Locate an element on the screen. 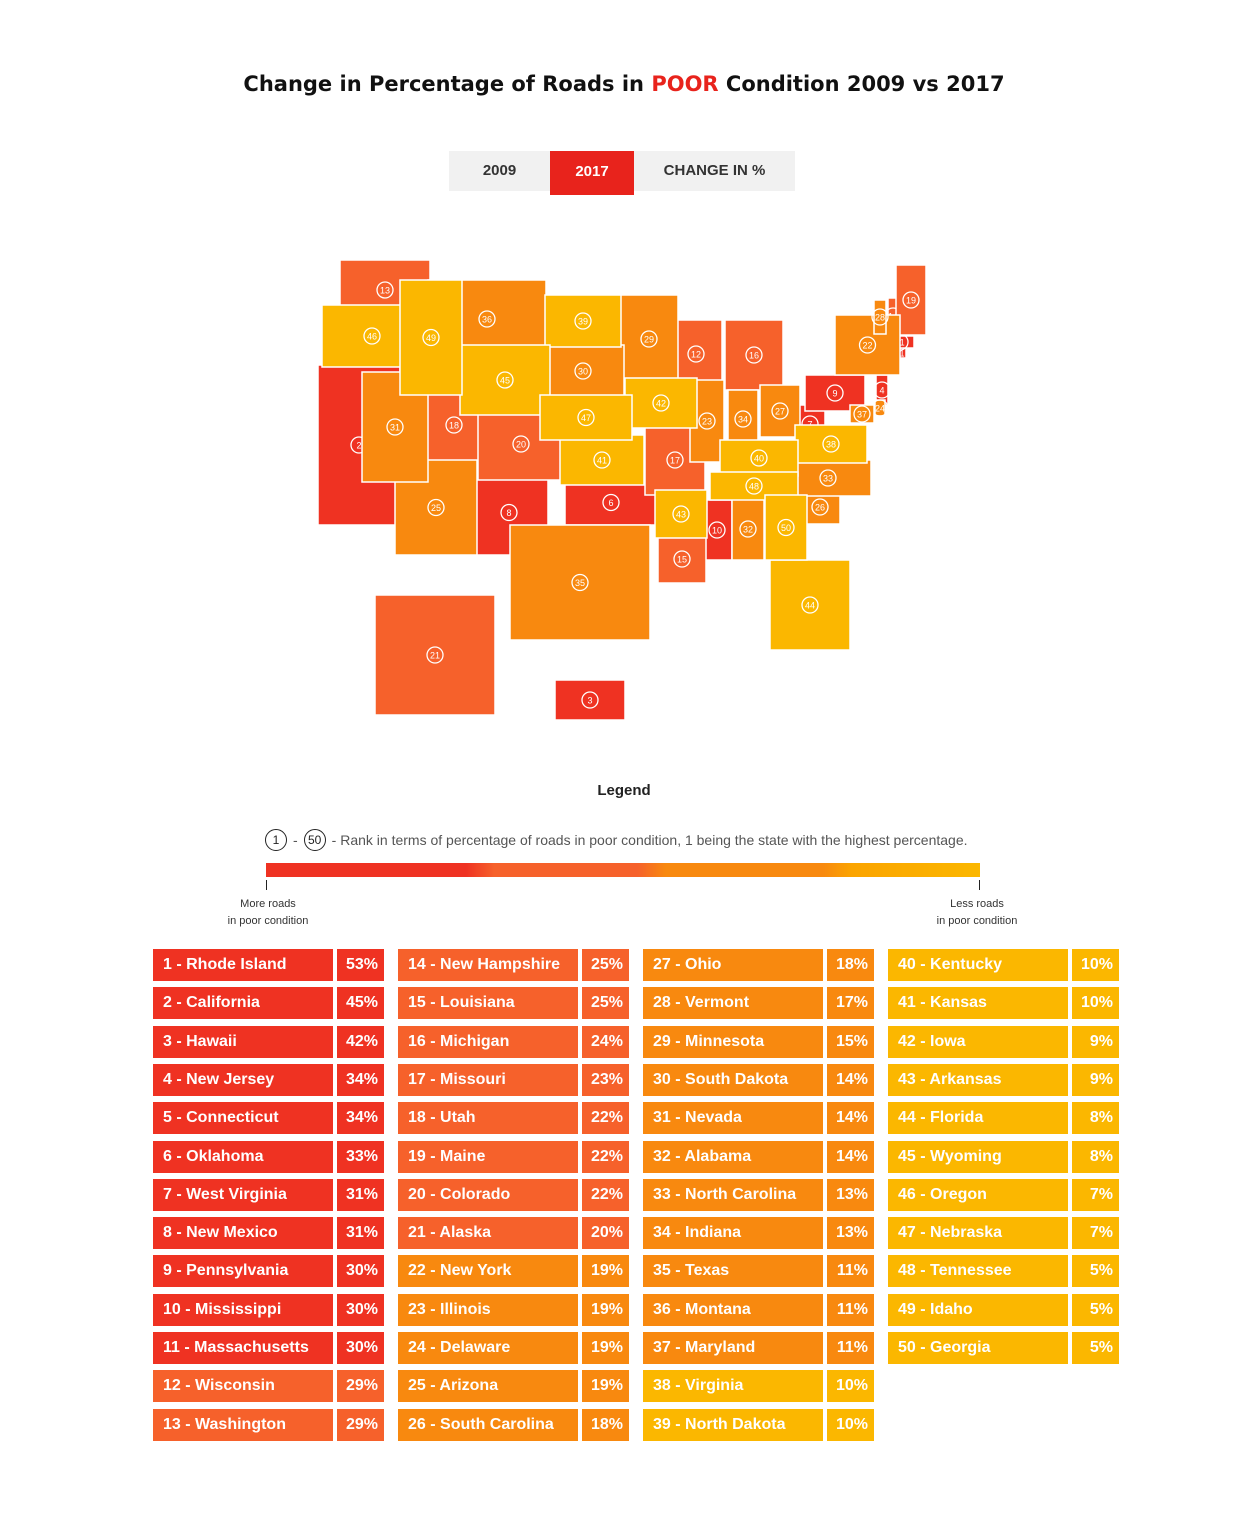 The width and height of the screenshot is (1248, 1540). state-rank-number: 46 is located at coordinates (372, 337).